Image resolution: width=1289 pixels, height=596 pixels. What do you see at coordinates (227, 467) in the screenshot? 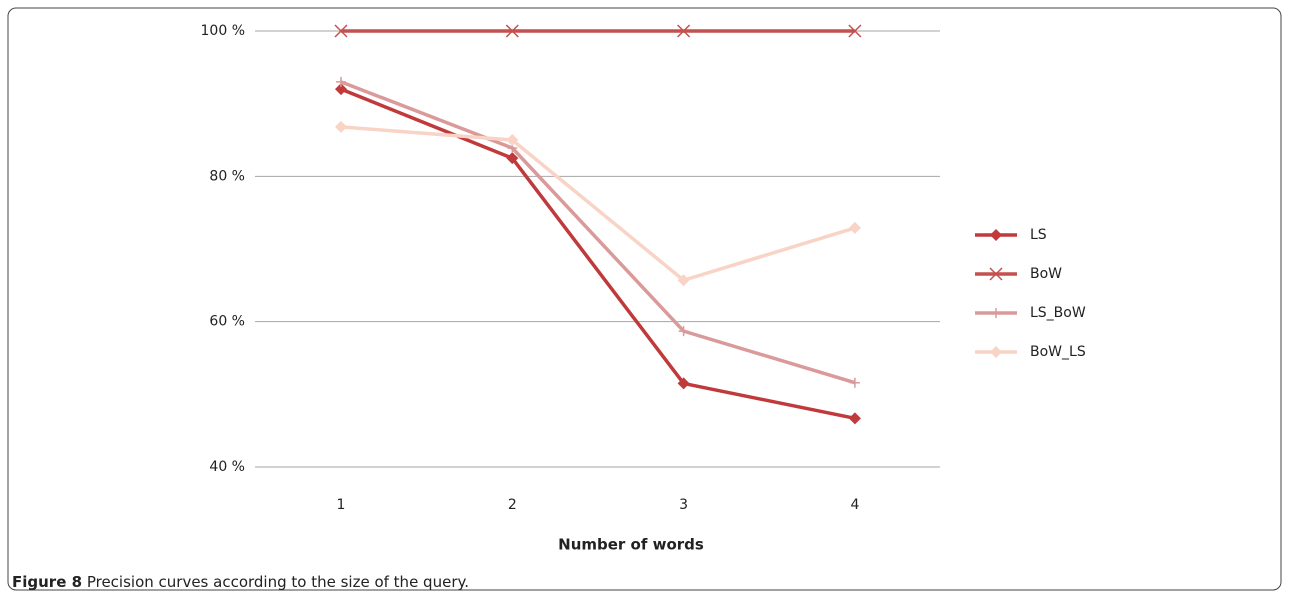
I see `y-tick-label: 40 %` at bounding box center [227, 467].